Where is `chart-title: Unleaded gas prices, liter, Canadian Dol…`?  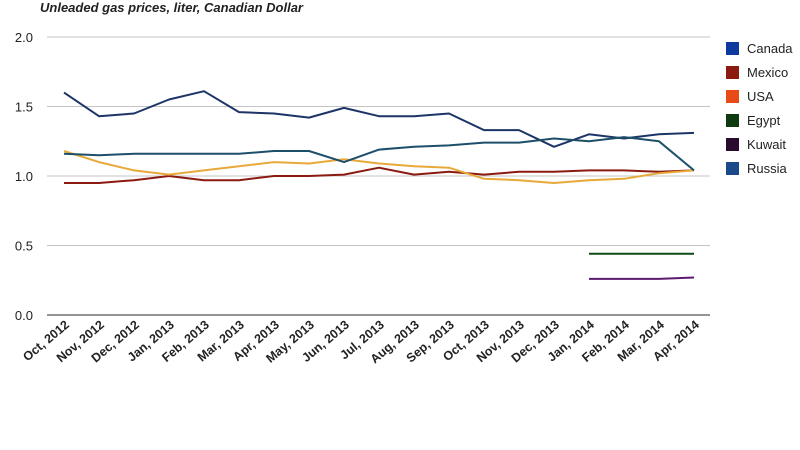 chart-title: Unleaded gas prices, liter, Canadian Dol… is located at coordinates (171, 7).